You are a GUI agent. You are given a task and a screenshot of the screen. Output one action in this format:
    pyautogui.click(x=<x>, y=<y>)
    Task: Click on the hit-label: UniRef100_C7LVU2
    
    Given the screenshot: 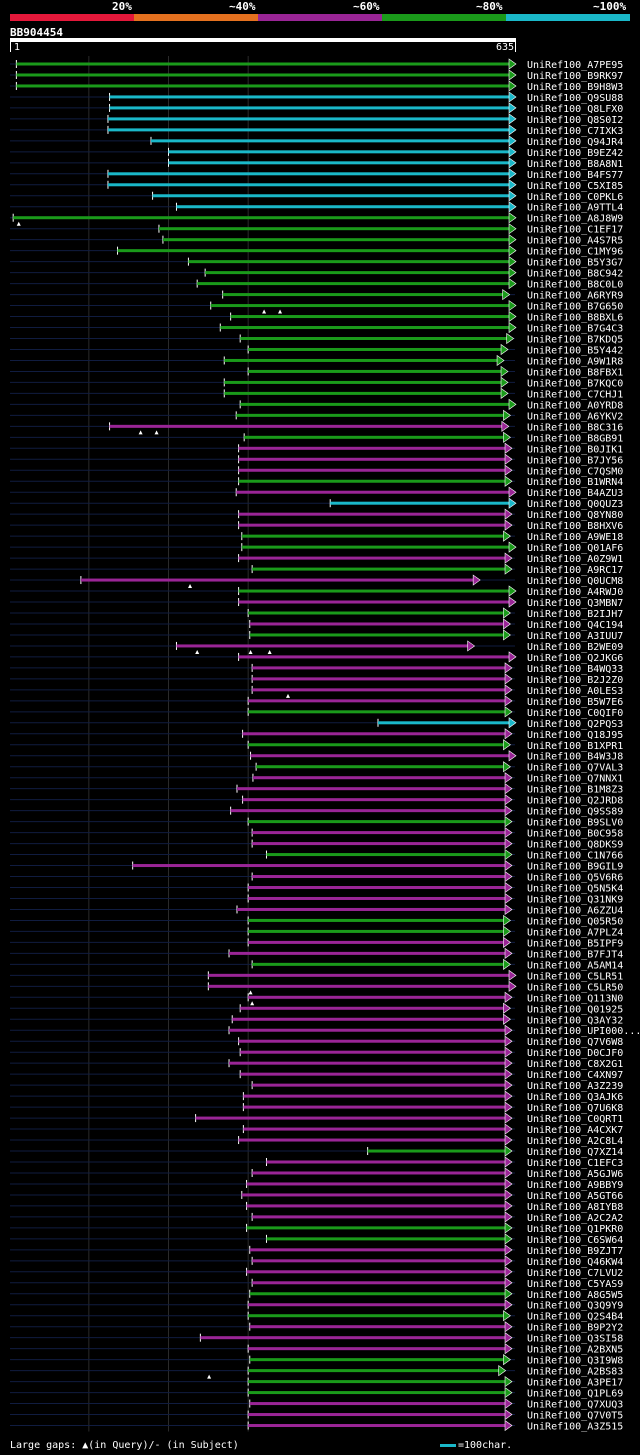 What is the action you would take?
    pyautogui.click(x=575, y=1273)
    